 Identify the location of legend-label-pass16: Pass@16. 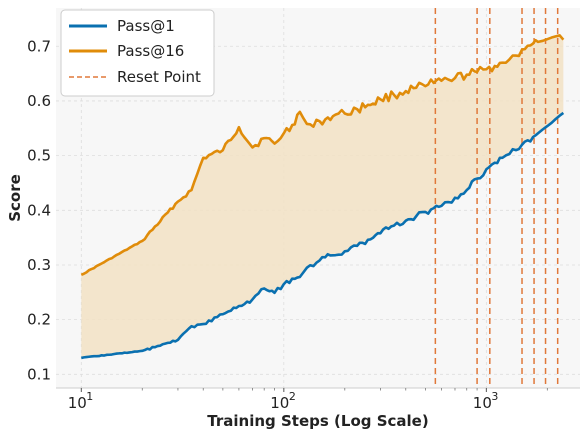
(150, 51).